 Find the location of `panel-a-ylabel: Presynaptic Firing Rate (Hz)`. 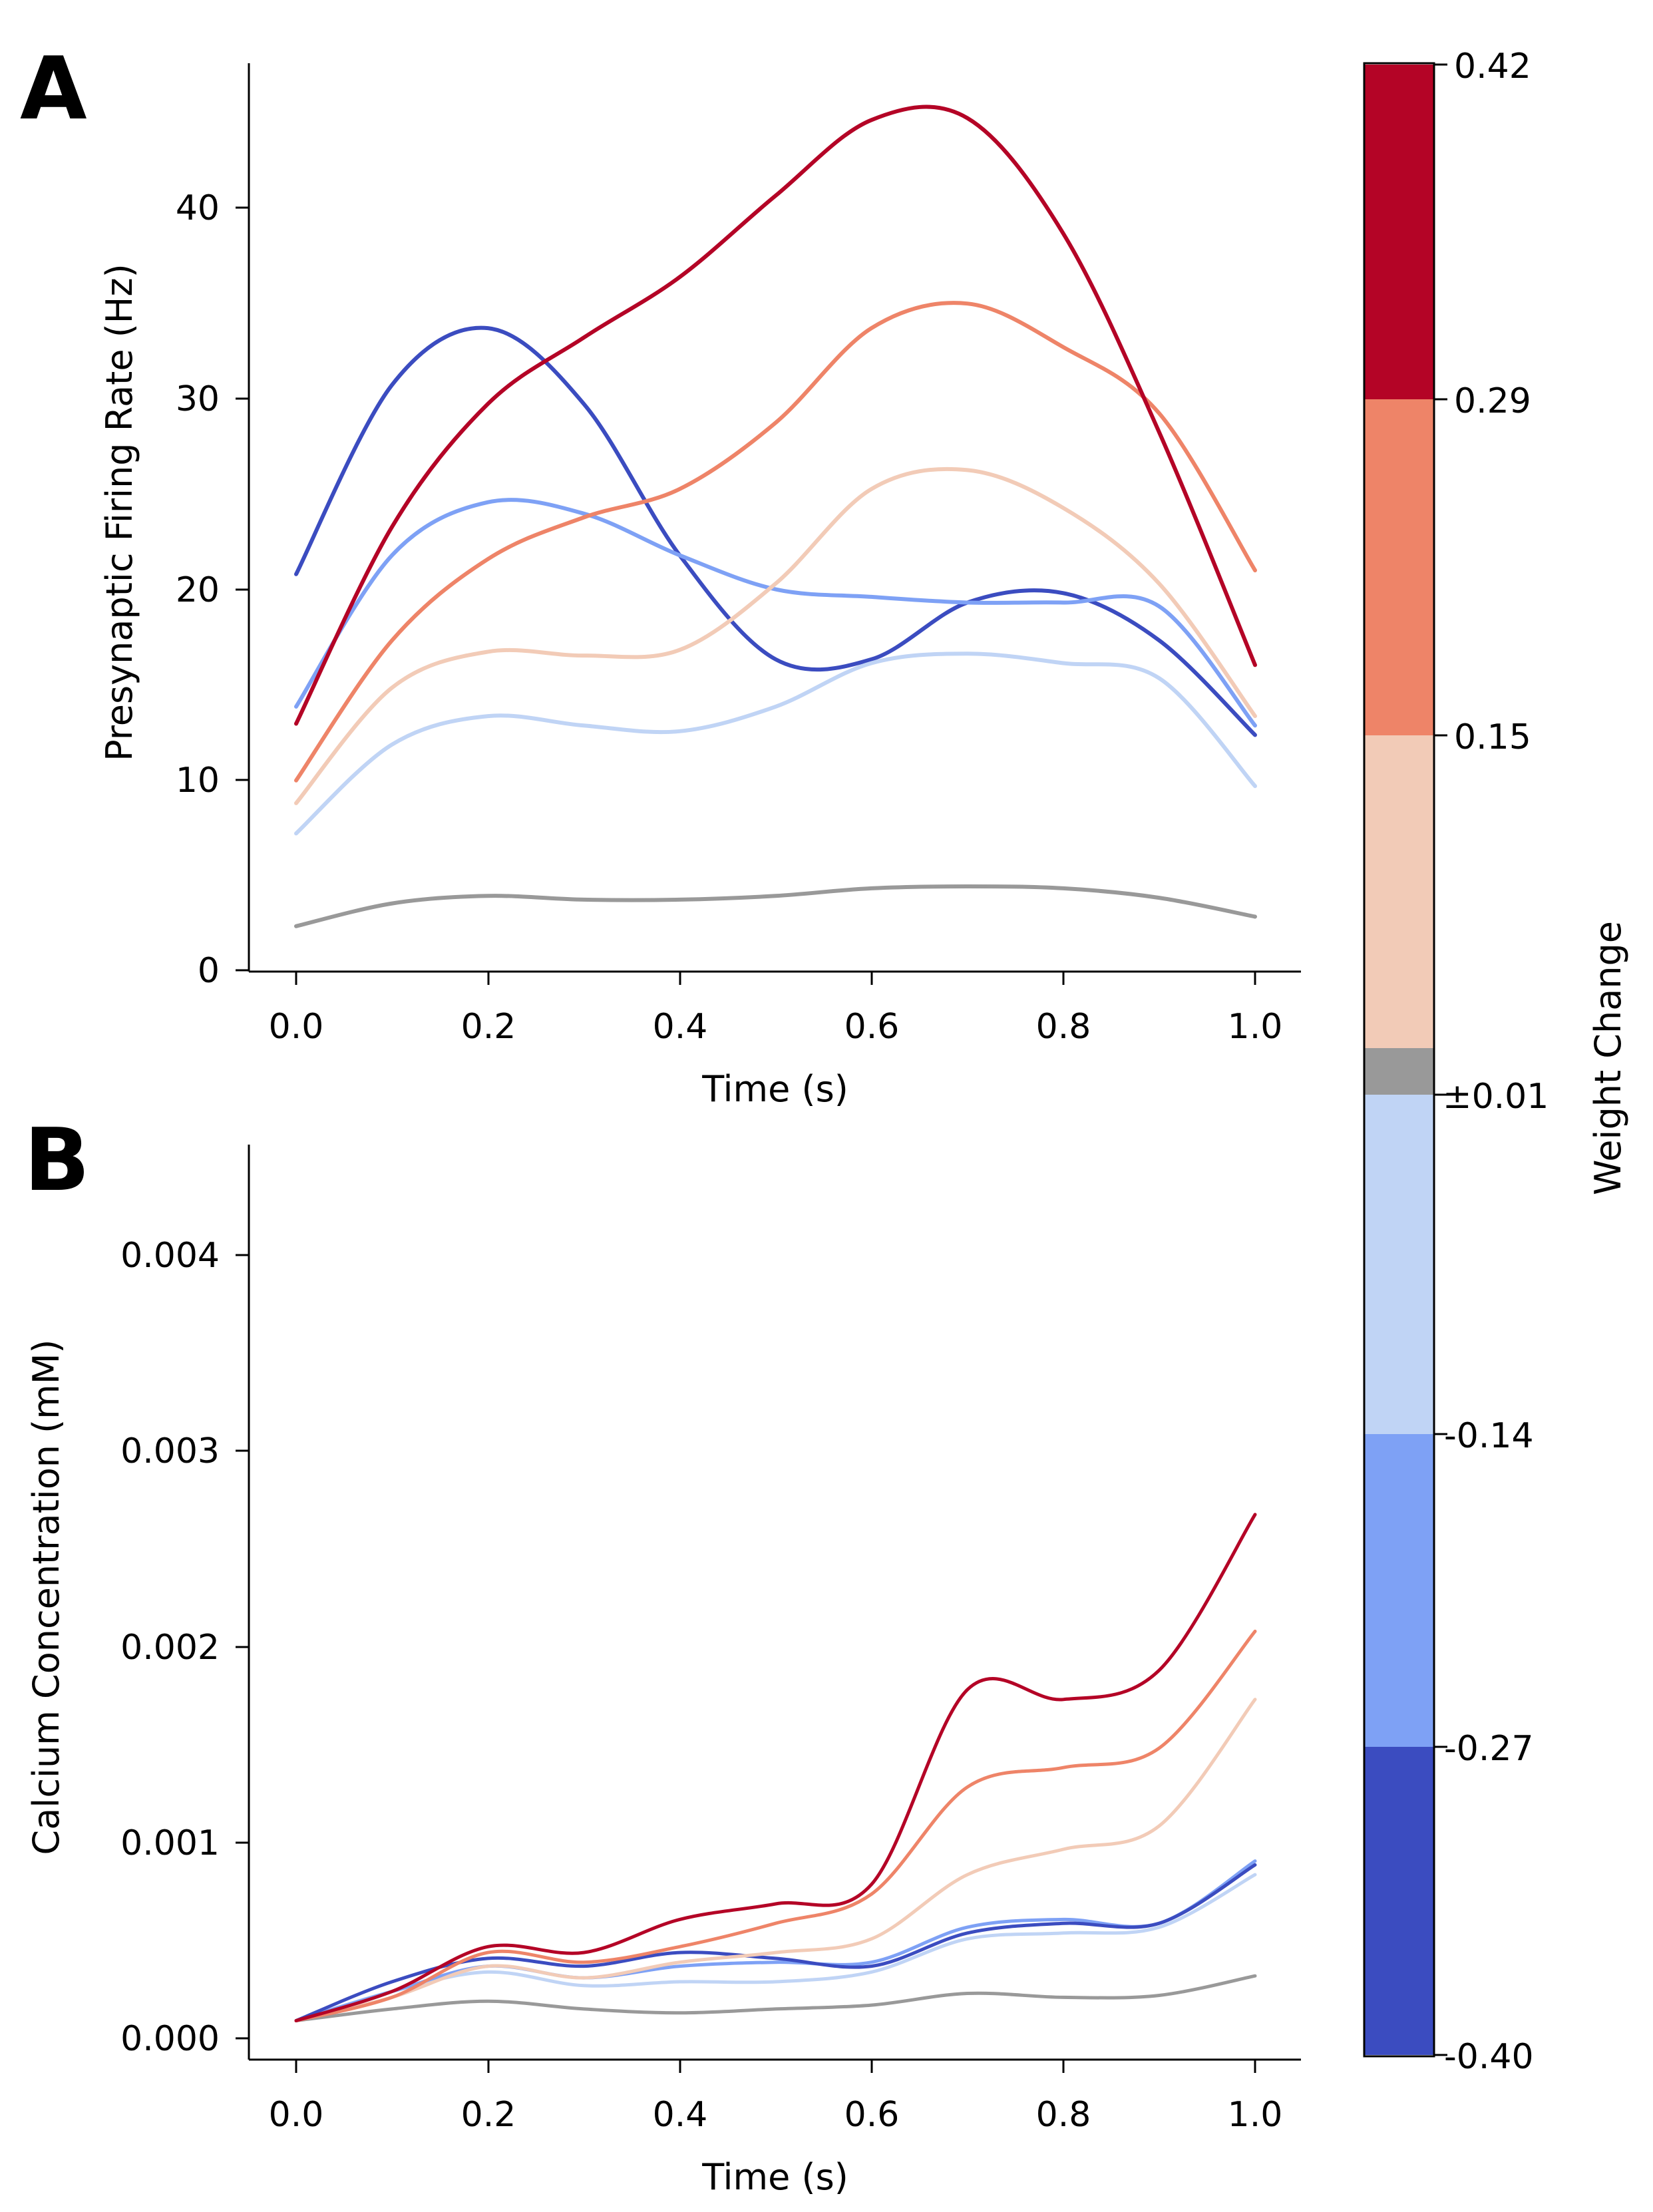

panel-a-ylabel: Presynaptic Firing Rate (Hz) is located at coordinates (119, 512).